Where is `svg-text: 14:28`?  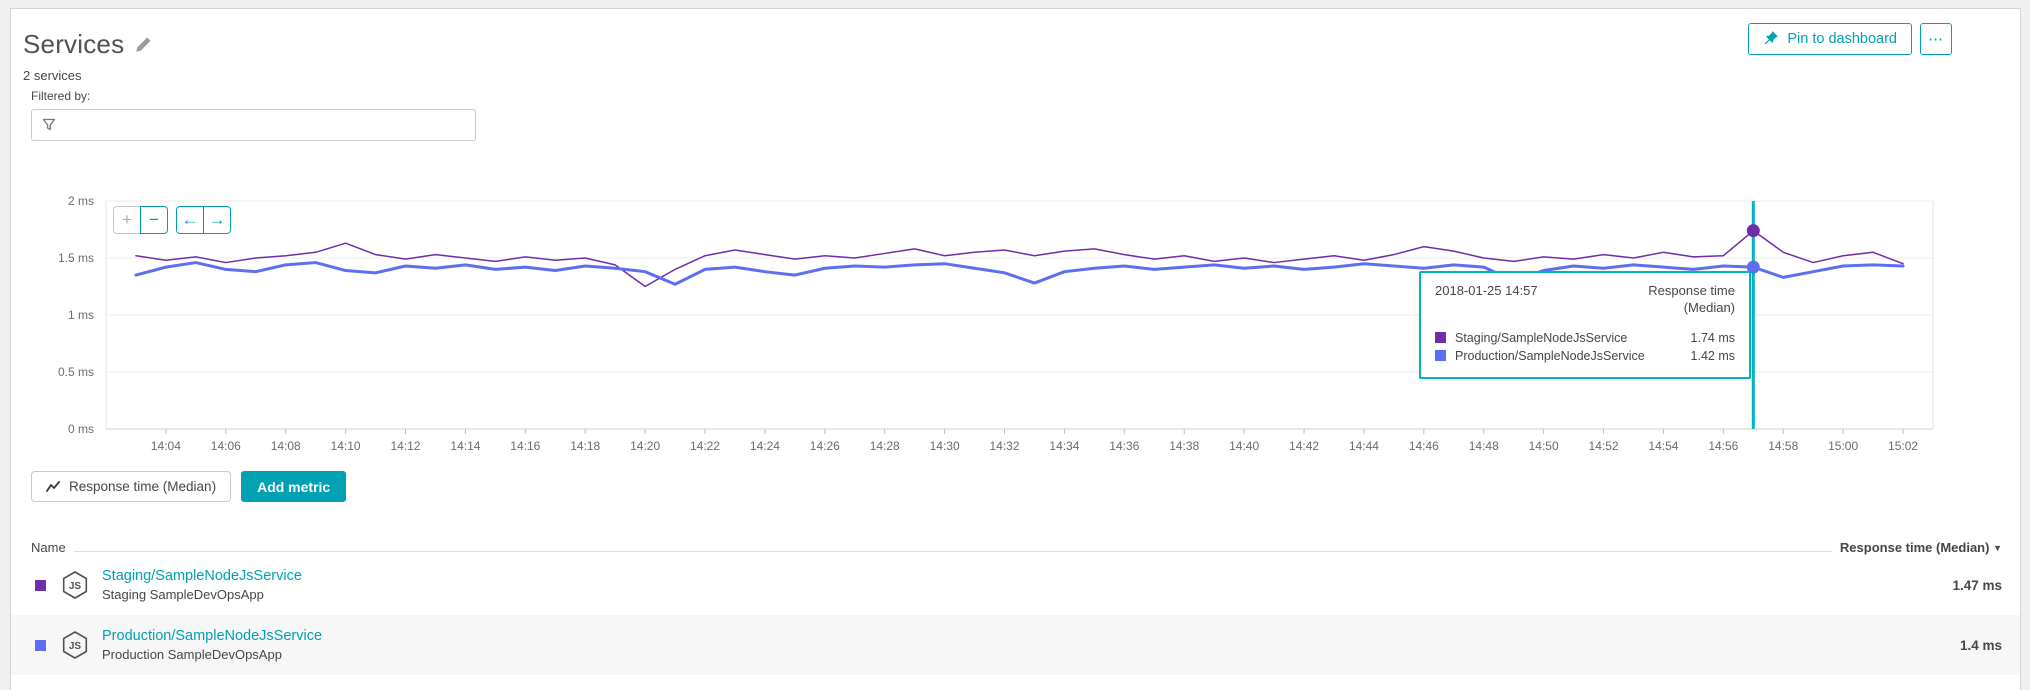 svg-text: 14:28 is located at coordinates (885, 446).